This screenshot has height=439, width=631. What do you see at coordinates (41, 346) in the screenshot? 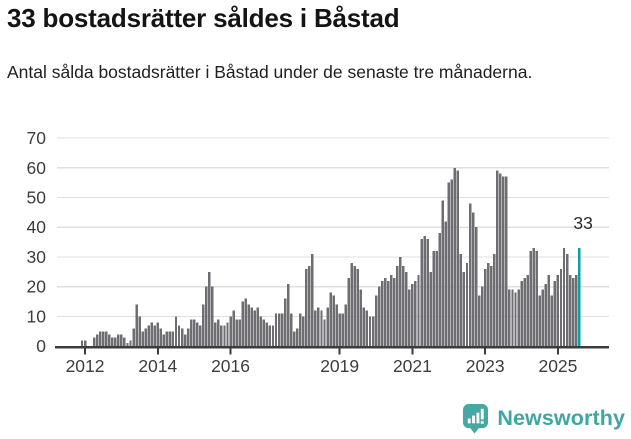
I see `y-axis-tick-label: 0` at bounding box center [41, 346].